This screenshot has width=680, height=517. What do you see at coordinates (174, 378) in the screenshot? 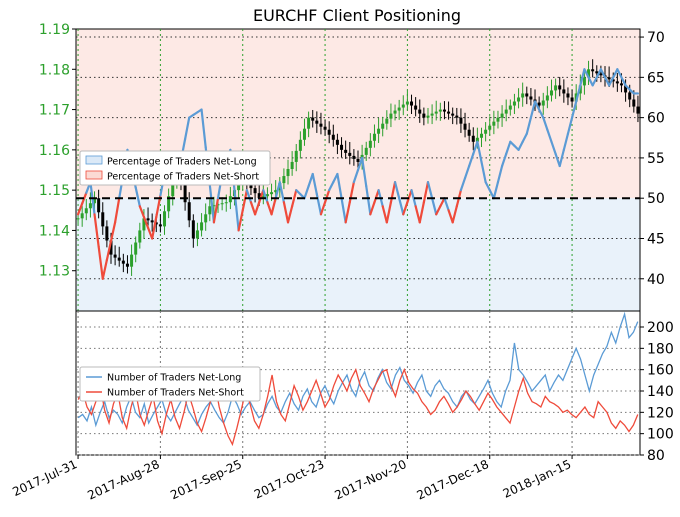
I see `legend-label: Number of Traders Net-Long` at bounding box center [174, 378].